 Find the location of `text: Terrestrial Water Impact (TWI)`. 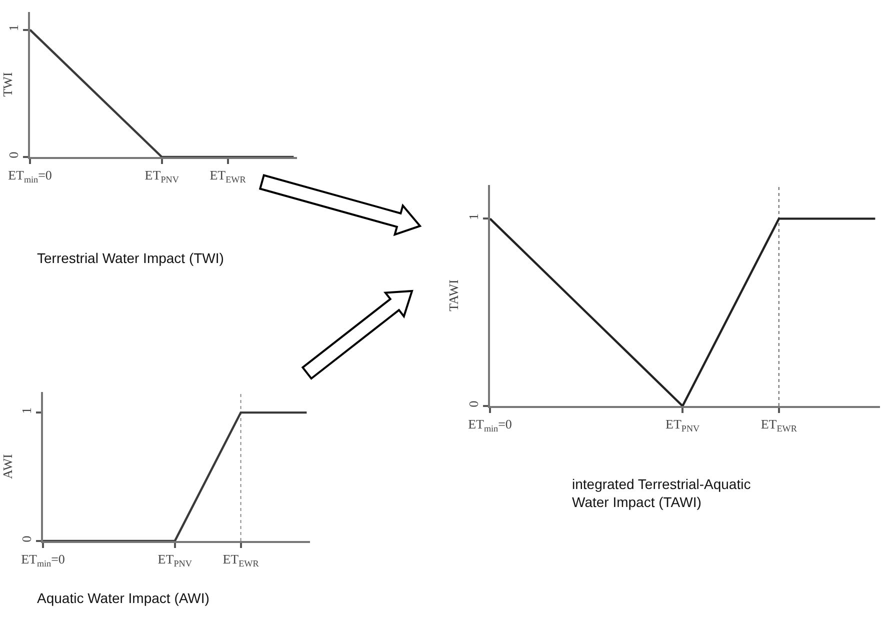

text: Terrestrial Water Impact (TWI) is located at coordinates (130, 258).